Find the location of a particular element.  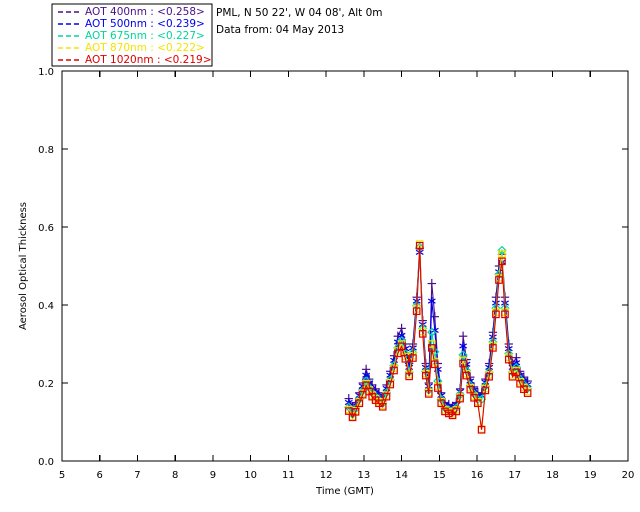

y-tick-label-0.2: 0.2 is located at coordinates (46, 384).